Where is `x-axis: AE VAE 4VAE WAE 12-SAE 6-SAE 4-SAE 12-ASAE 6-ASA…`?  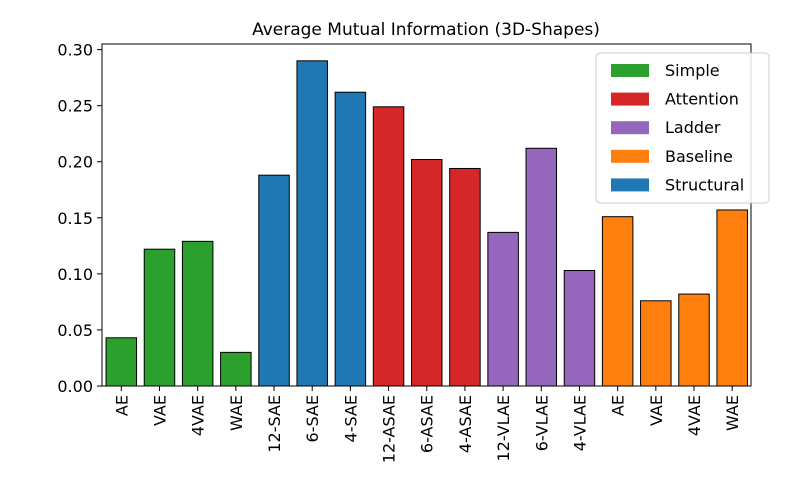 x-axis: AE VAE 4VAE WAE 12-SAE 6-SAE 4-SAE 12-ASAE 6-ASA… is located at coordinates (427, 424).